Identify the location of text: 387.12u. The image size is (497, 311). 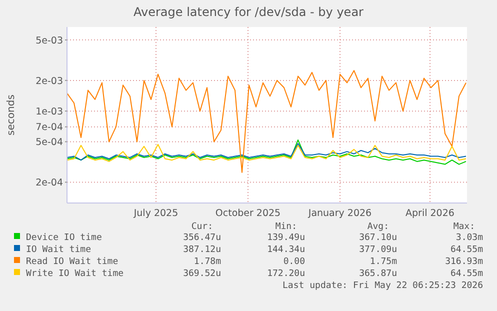
(202, 250).